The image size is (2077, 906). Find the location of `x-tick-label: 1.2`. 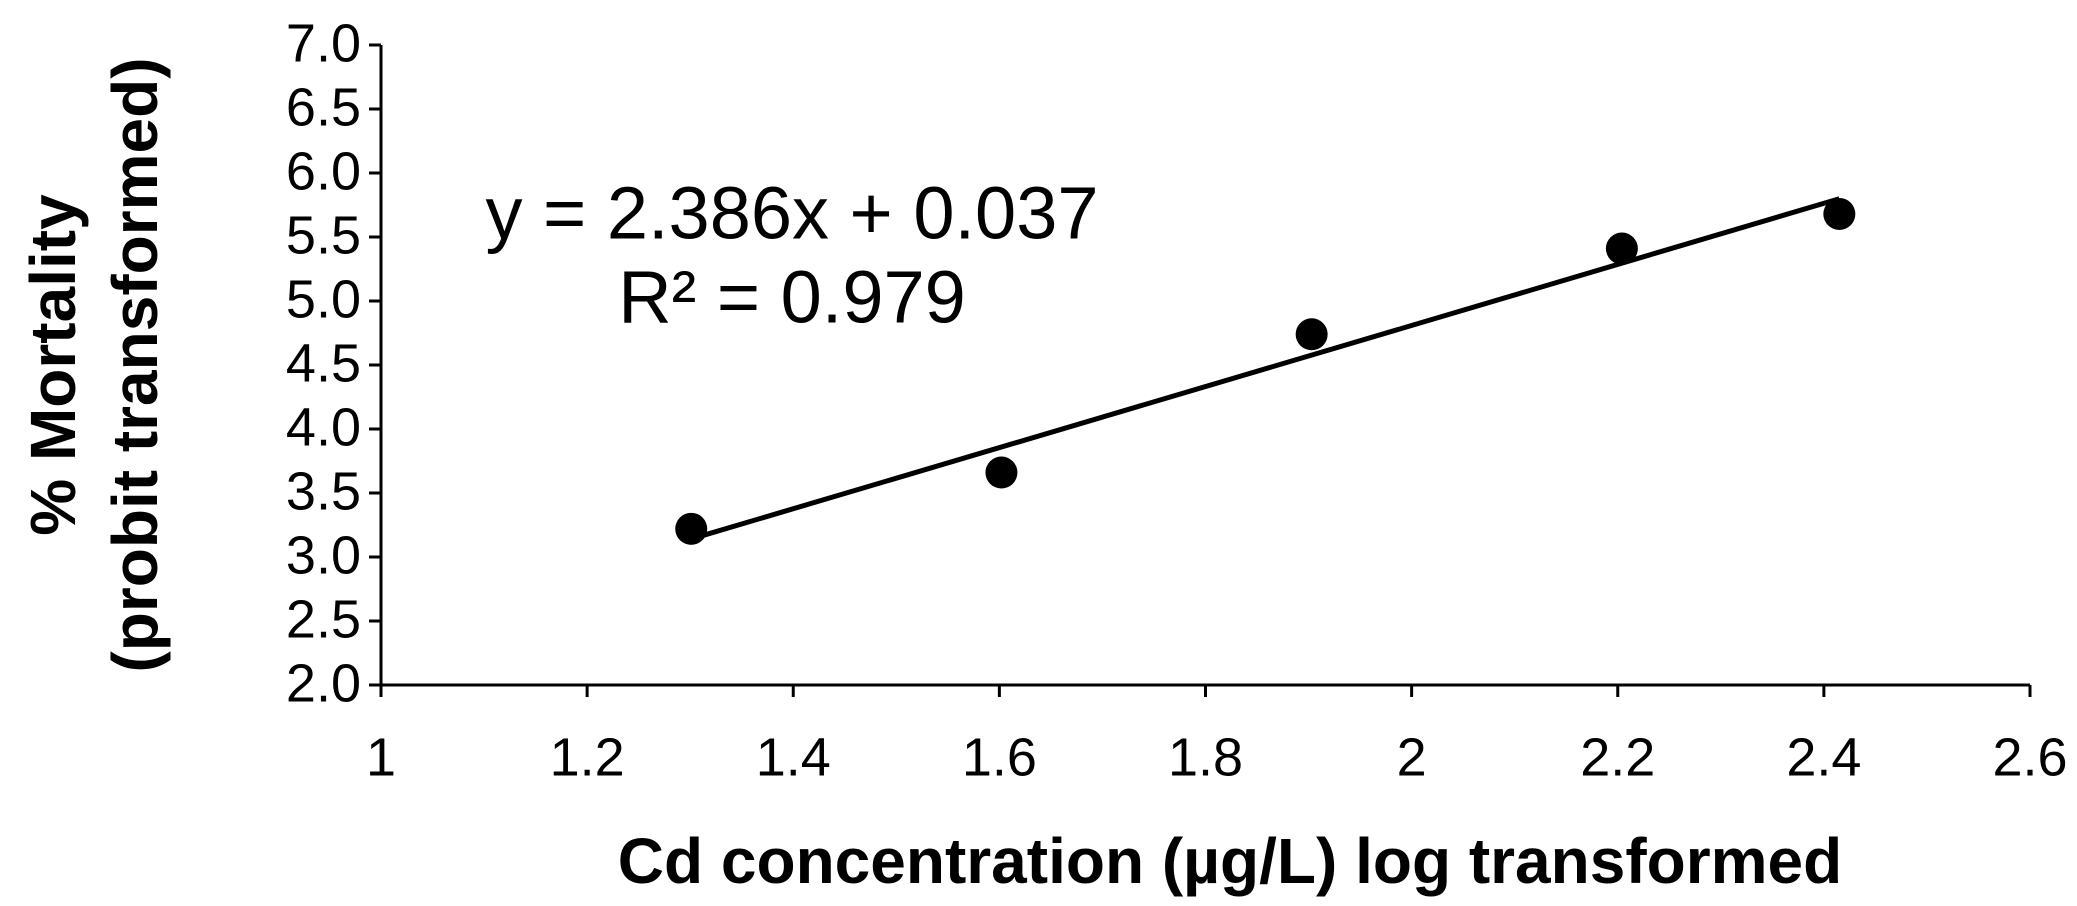

x-tick-label: 1.2 is located at coordinates (587, 757).